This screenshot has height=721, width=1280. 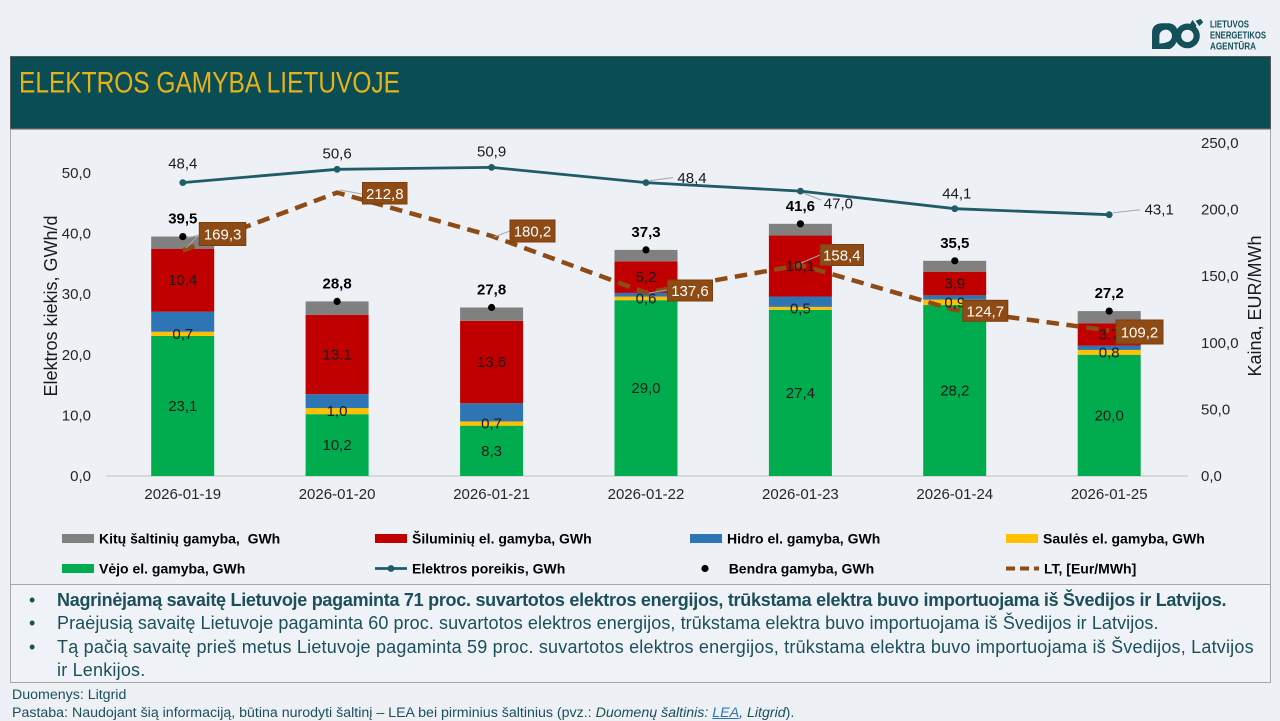 I want to click on svg-text: 2026-01-19, so click(x=182, y=494).